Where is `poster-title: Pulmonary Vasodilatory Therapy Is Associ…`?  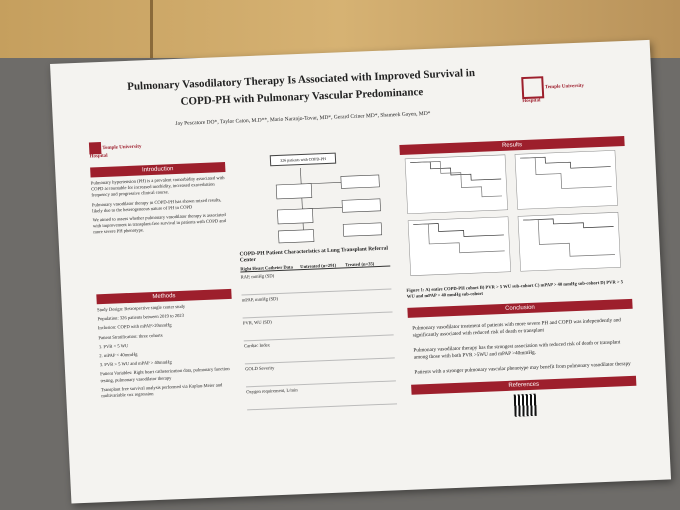 poster-title: Pulmonary Vasodilatory Therapy Is Associ… is located at coordinates (301, 87).